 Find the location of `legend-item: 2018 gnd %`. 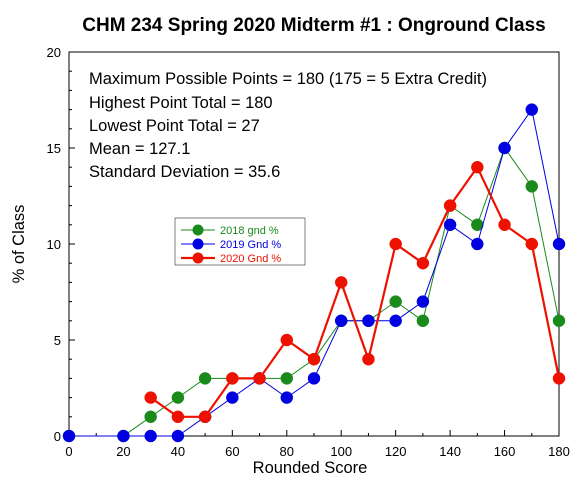

legend-item: 2018 gnd % is located at coordinates (230, 230).